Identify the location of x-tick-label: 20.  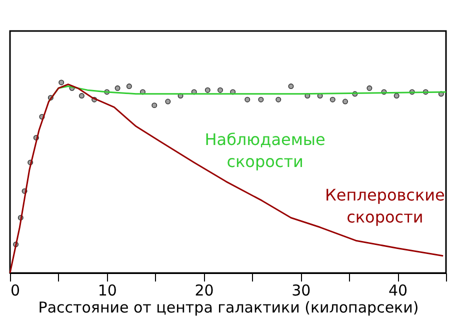
(204, 291).